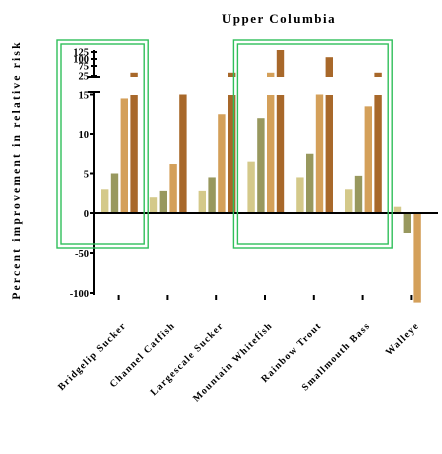  What do you see at coordinates (81, 53) in the screenshot?
I see `y-tick-label: 125` at bounding box center [81, 53].